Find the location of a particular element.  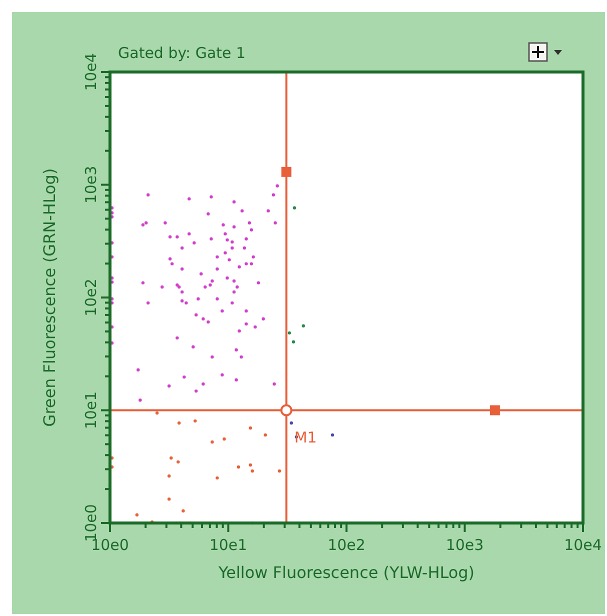

chart-title: Gated by: Gate 1 is located at coordinates (182, 53).